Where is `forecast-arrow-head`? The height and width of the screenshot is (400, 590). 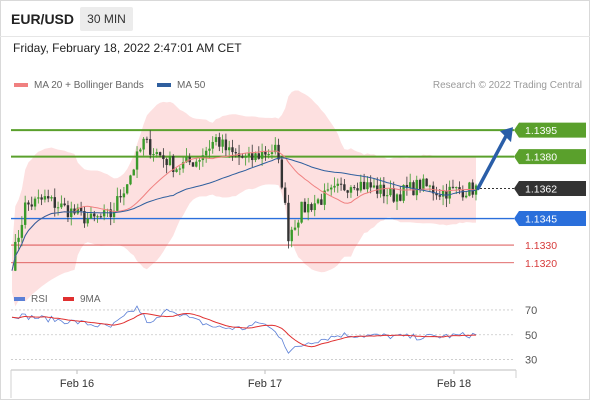
forecast-arrow-head is located at coordinates (506, 135).